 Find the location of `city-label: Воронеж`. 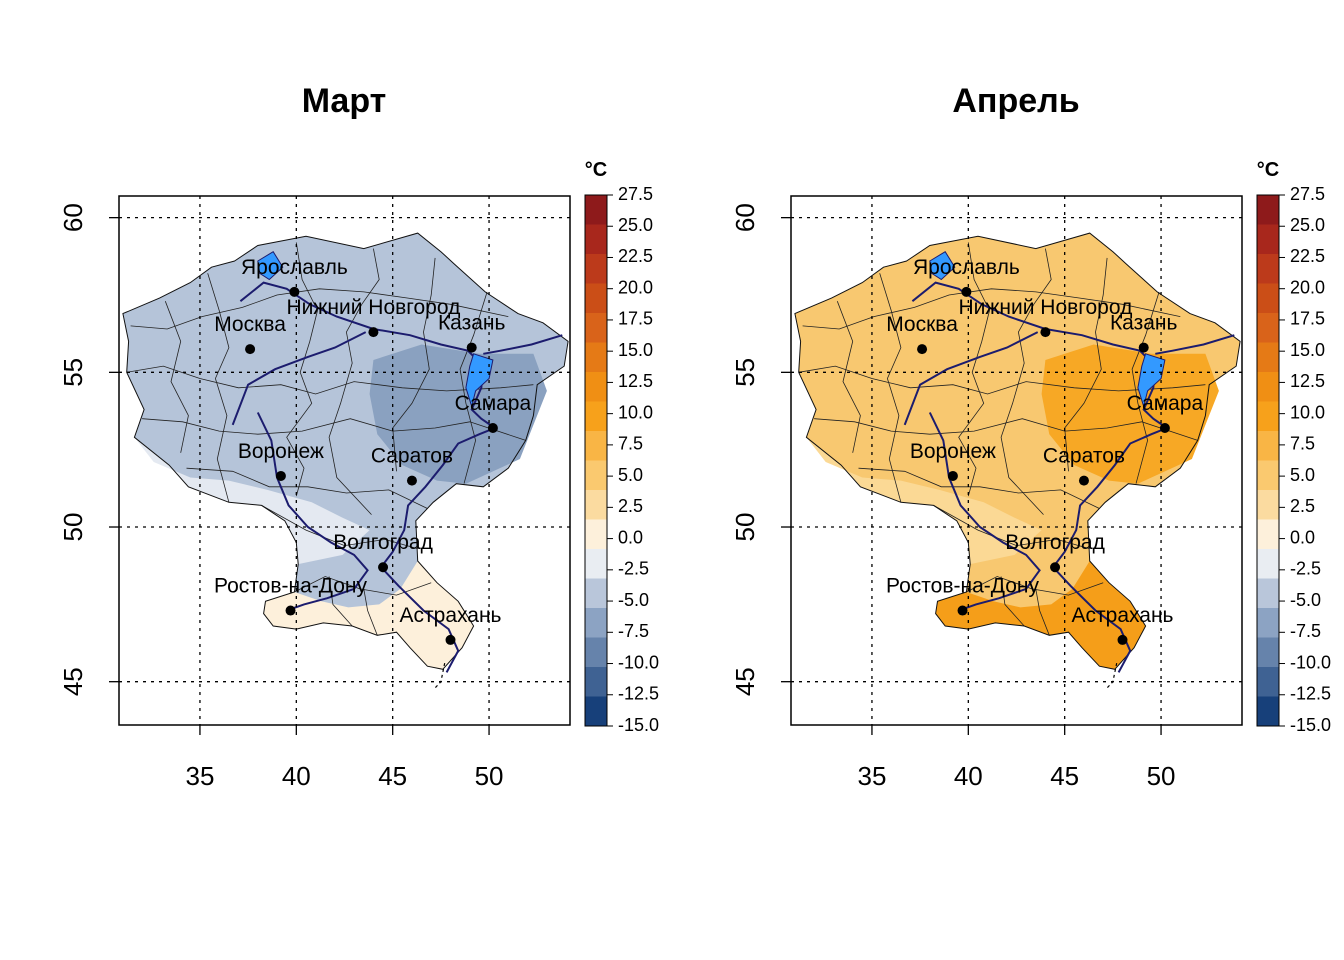

city-label: Воронеж is located at coordinates (953, 451).